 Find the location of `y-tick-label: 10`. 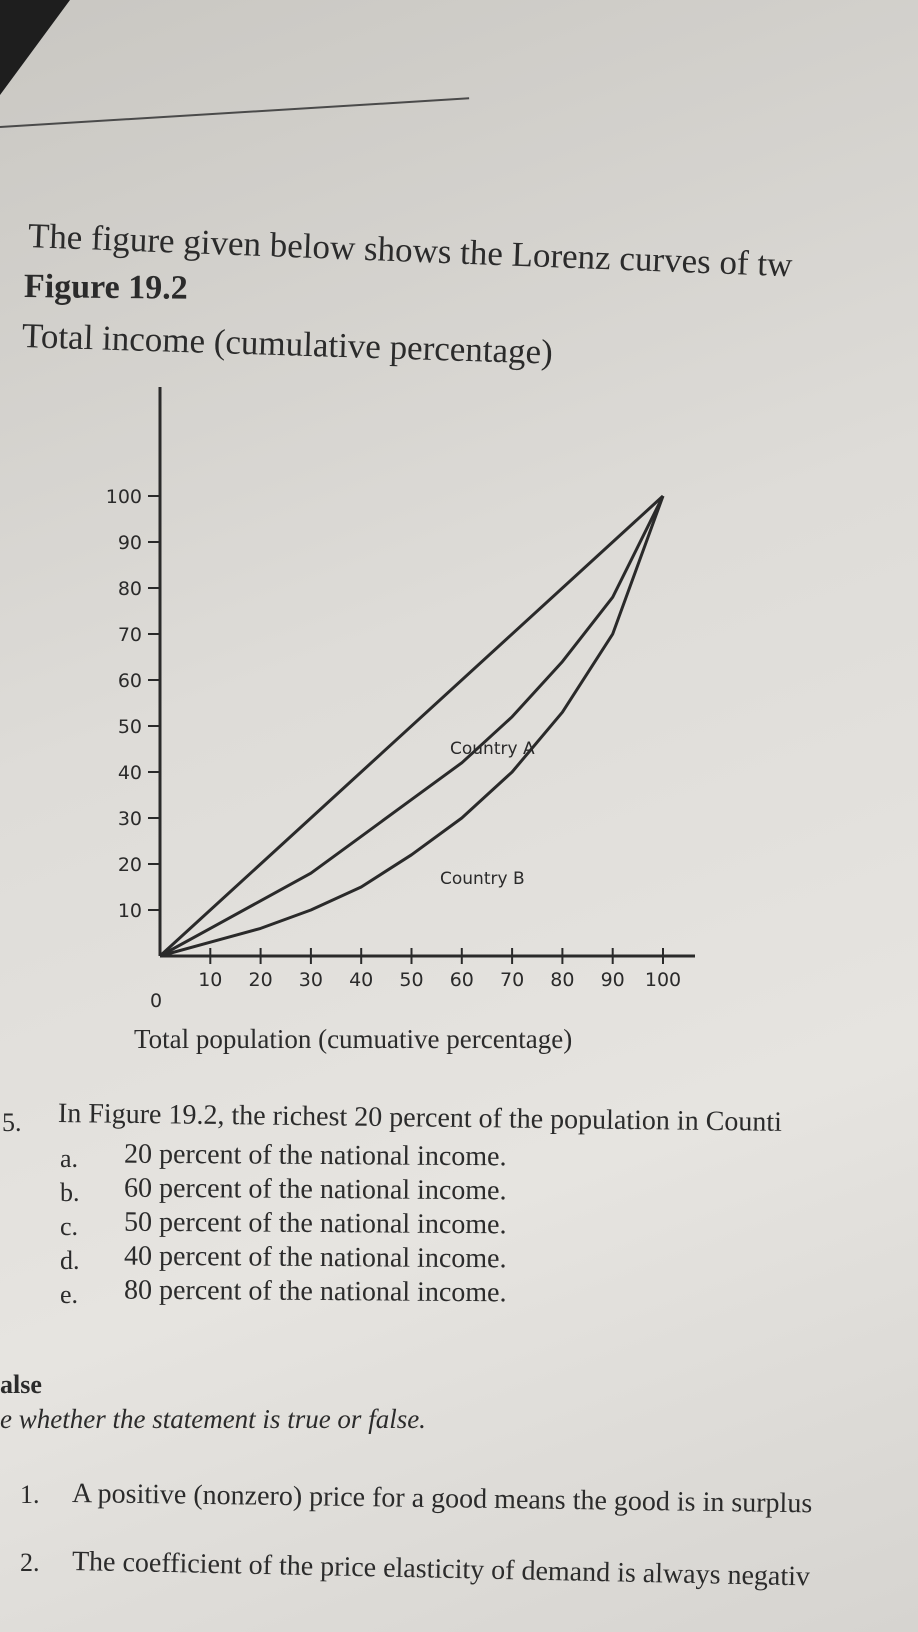

y-tick-label: 10 is located at coordinates (130, 911).